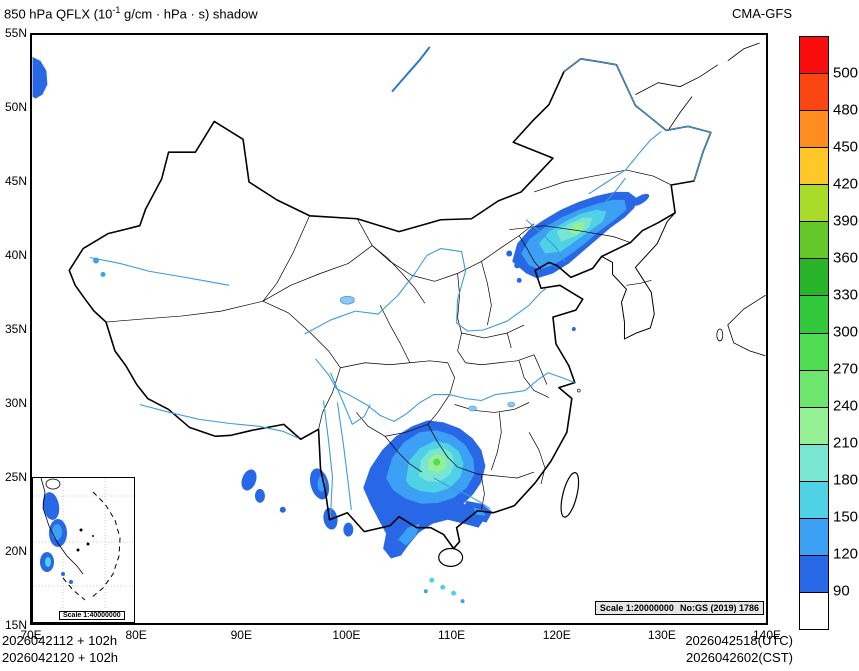 The width and height of the screenshot is (859, 671). I want to click on colorbar-label: 360, so click(846, 258).